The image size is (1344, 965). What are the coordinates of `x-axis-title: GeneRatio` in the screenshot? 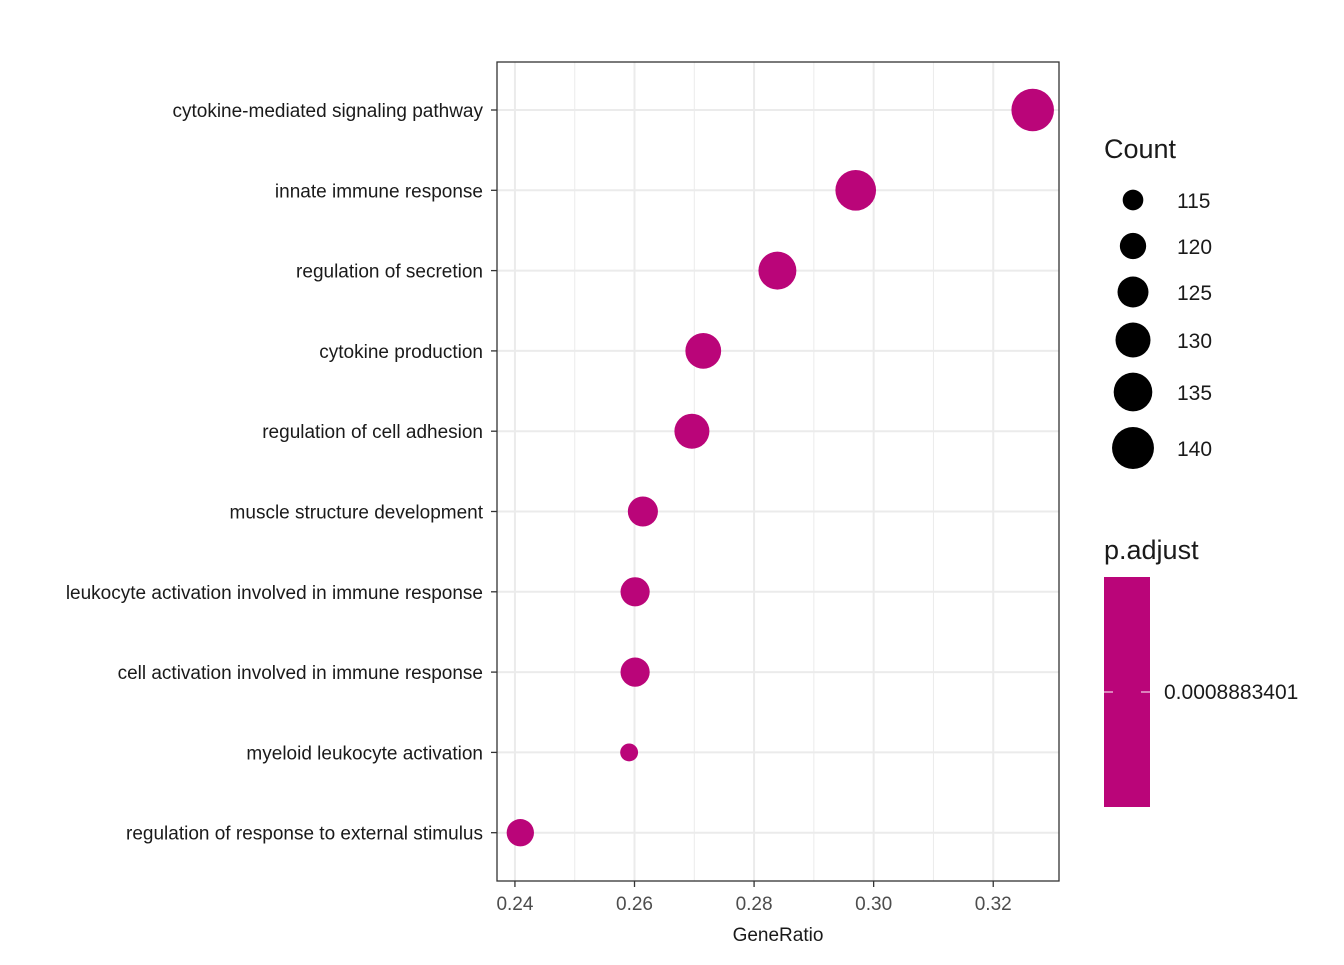 It's located at (778, 935).